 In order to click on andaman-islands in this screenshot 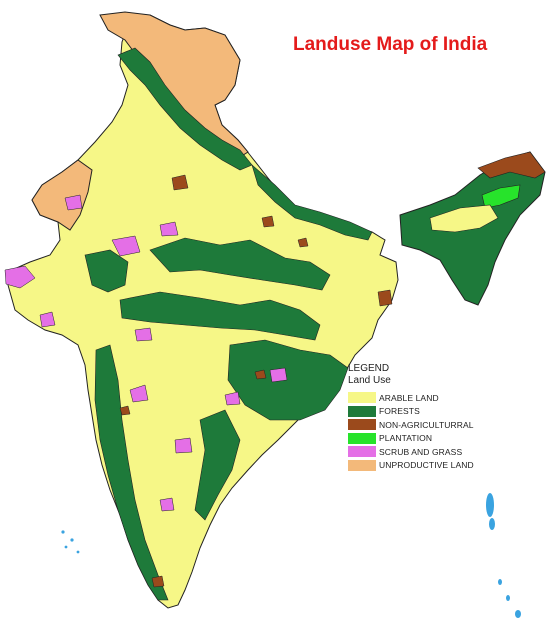, I will do `click(503, 555)`.